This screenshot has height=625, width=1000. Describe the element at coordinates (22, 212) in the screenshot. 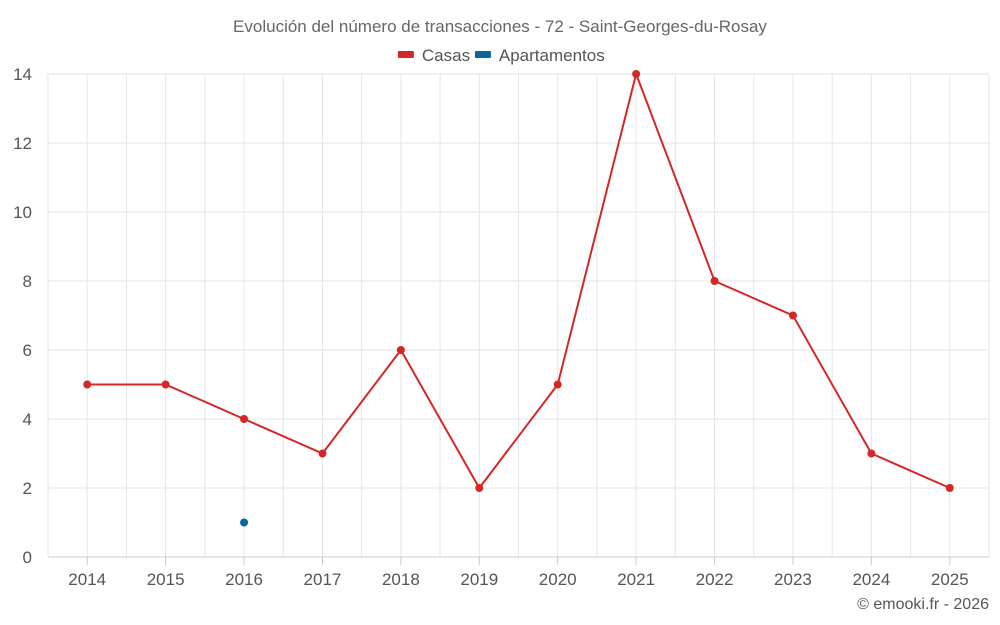

I see `y-tick-label: 10` at that location.